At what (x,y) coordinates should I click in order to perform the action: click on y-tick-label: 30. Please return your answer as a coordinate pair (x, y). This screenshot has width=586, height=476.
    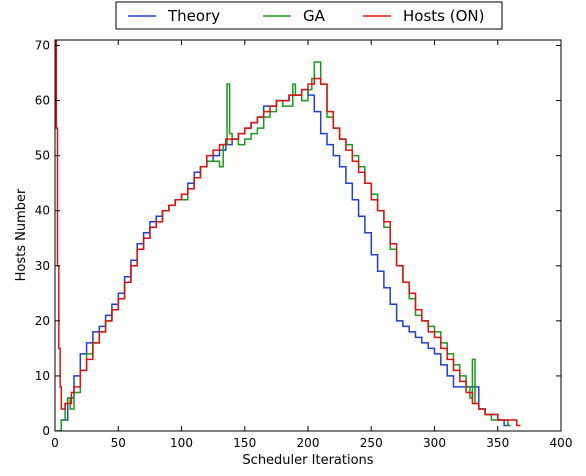
    Looking at the image, I should click on (42, 266).